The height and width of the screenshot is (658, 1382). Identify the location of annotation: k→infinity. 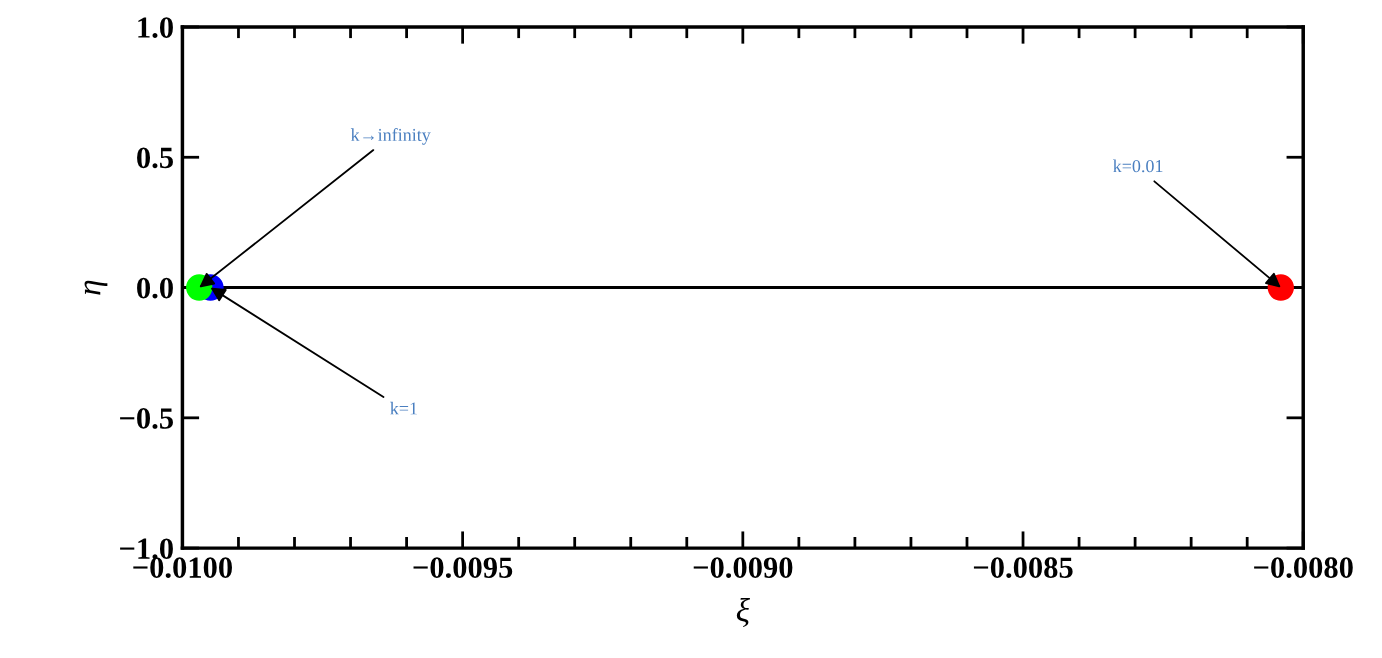
(390, 136).